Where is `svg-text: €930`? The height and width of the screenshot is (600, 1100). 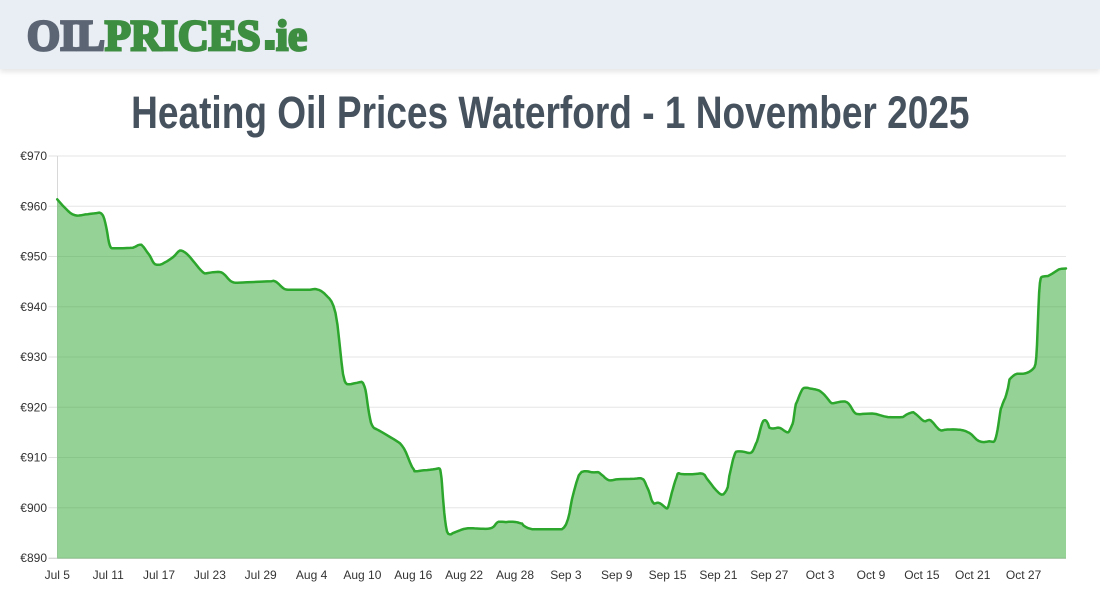
svg-text: €930 is located at coordinates (33, 357).